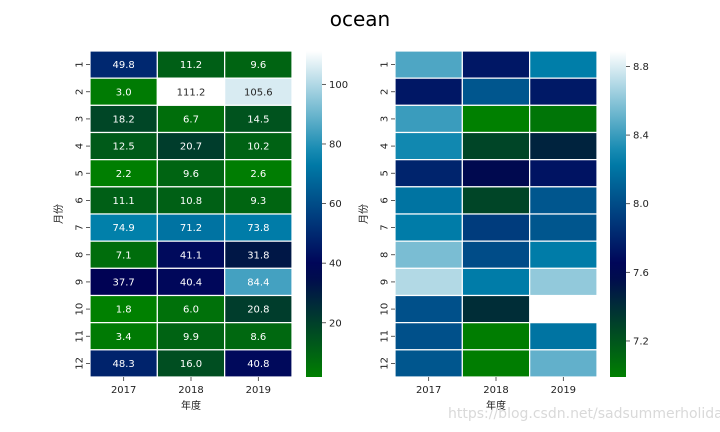 The height and width of the screenshot is (432, 720). Describe the element at coordinates (191, 92) in the screenshot. I see `cell-value-label: 111.2` at that location.